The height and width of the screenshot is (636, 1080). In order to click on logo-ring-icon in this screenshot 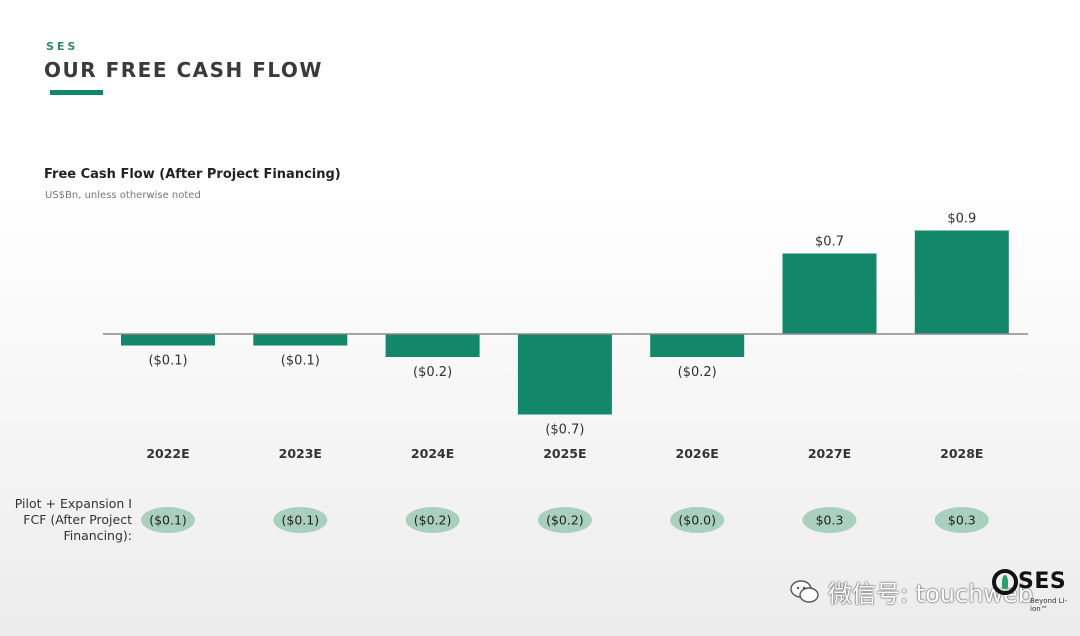, I will do `click(1005, 582)`.